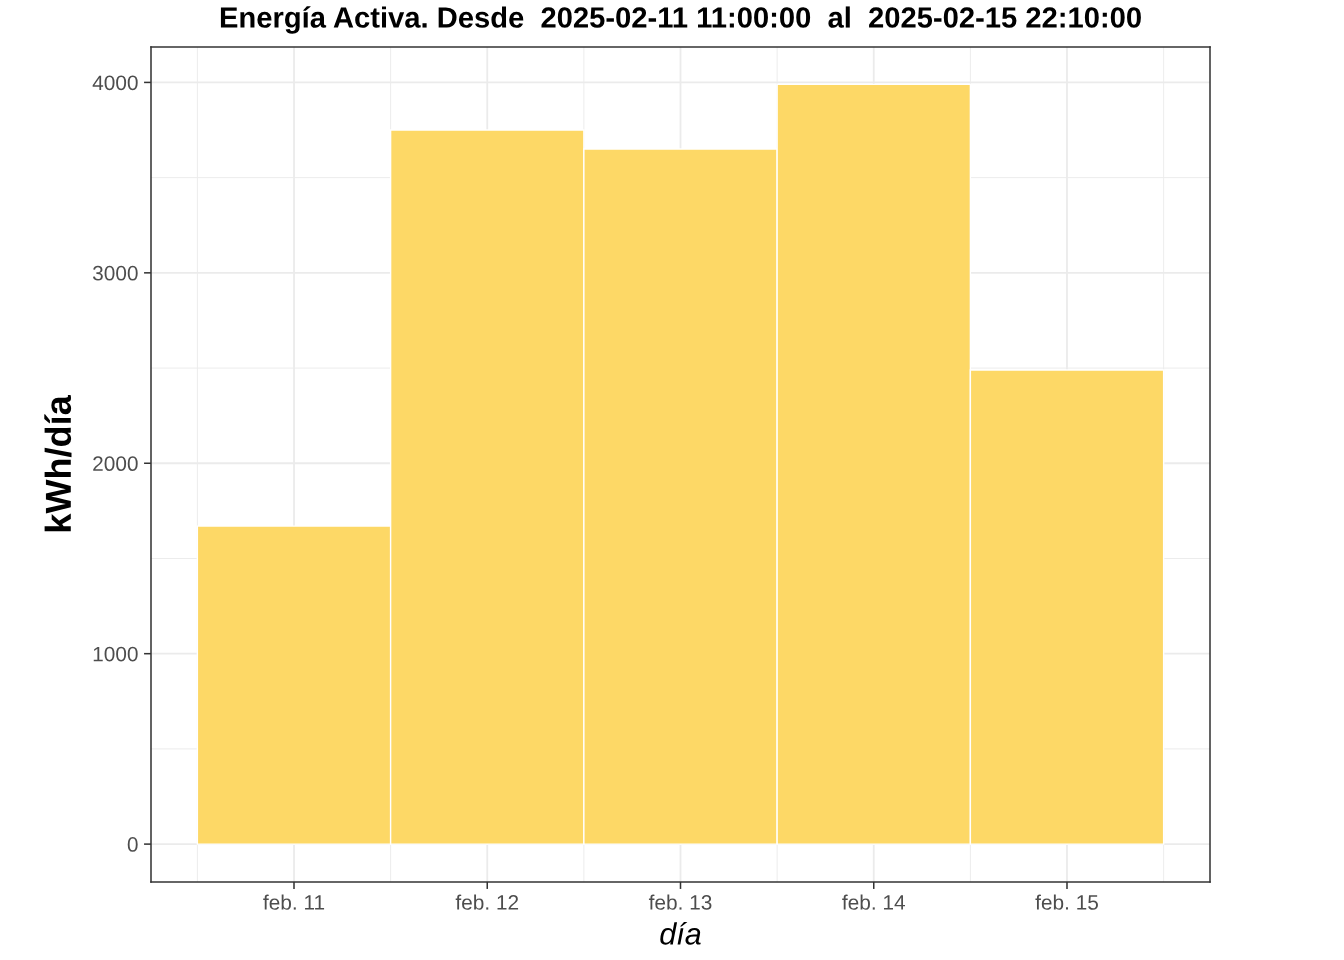  I want to click on y-tick-label: 3000, so click(115, 273).